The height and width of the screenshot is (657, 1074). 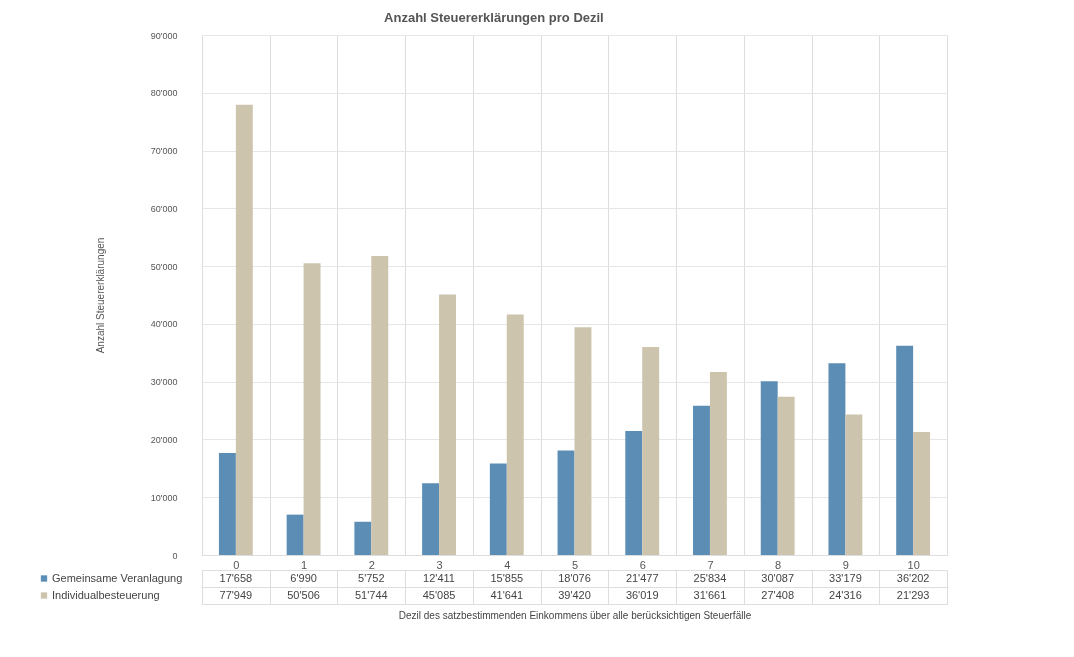 What do you see at coordinates (710, 564) in the screenshot?
I see `x-tick-label: 7` at bounding box center [710, 564].